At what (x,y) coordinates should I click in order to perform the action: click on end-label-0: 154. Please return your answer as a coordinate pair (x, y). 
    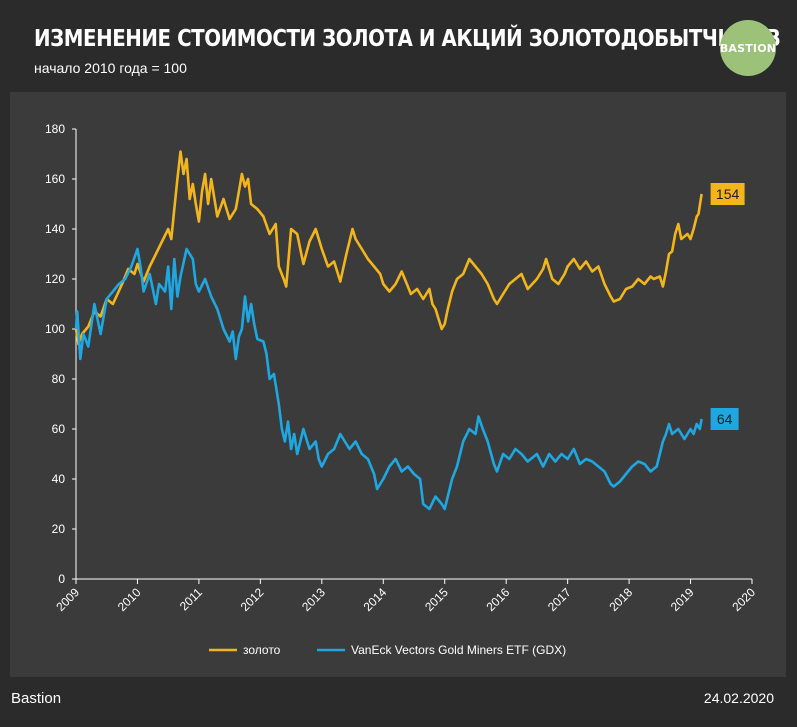
    Looking at the image, I should click on (728, 194).